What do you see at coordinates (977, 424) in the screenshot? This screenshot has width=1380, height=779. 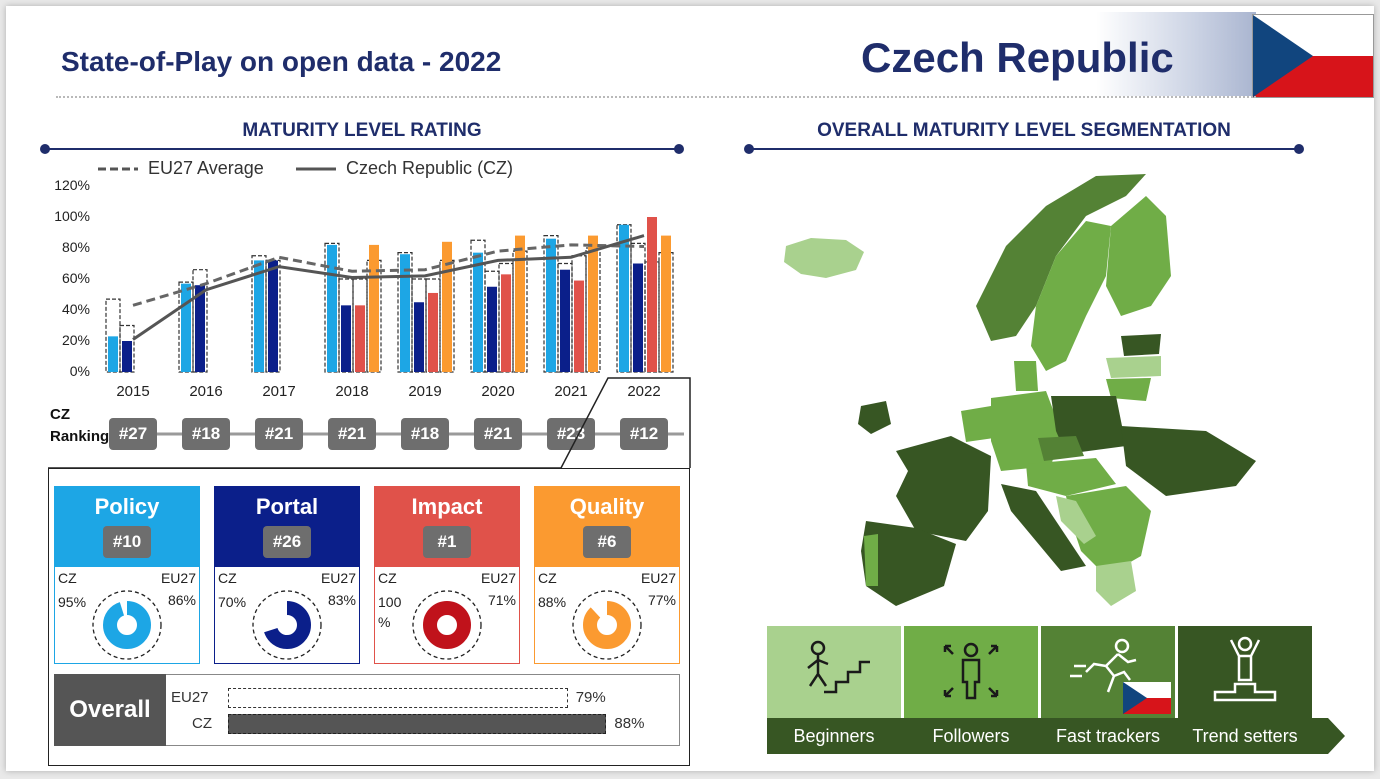 I see `map-benelux` at bounding box center [977, 424].